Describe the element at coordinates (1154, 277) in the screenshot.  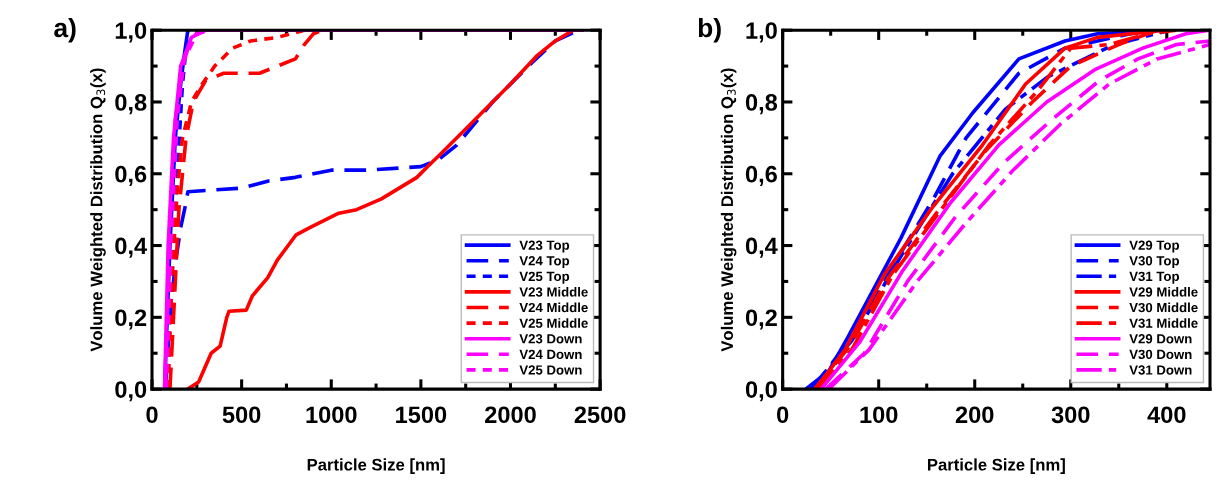
I see `legend-label: V31 Top` at that location.